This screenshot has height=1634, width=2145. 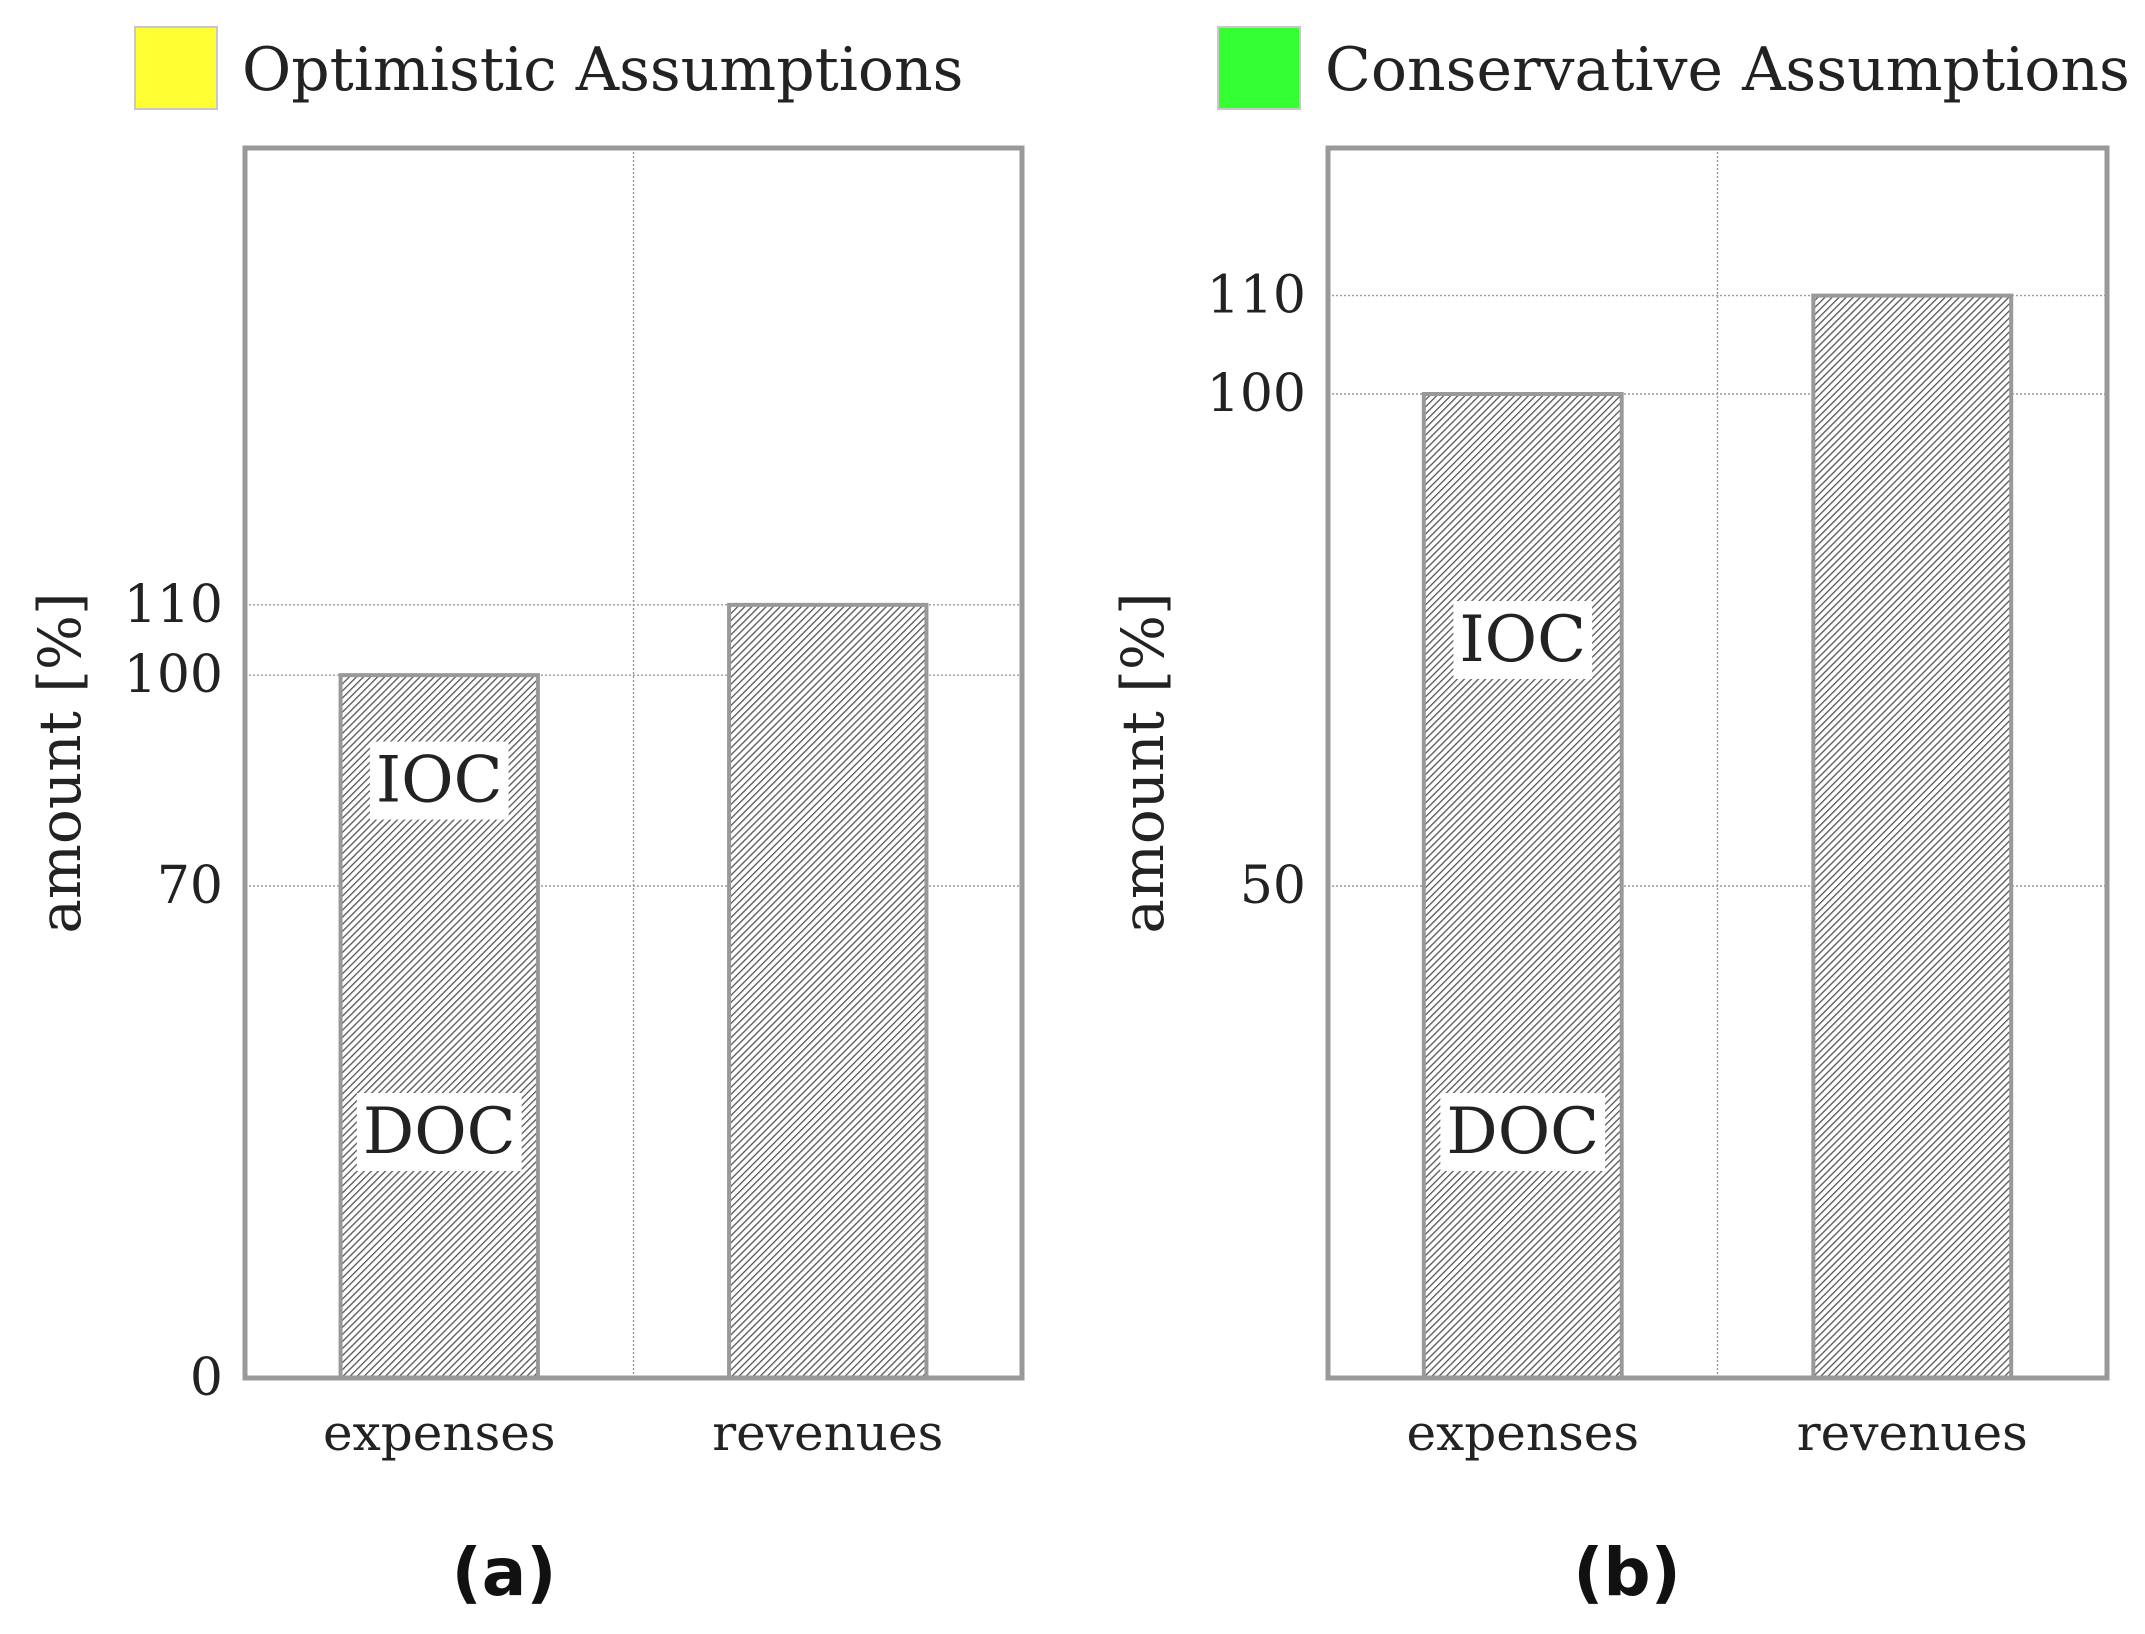 What do you see at coordinates (1727, 70) in the screenshot?
I see `legend-label: Conservative Assumptions` at bounding box center [1727, 70].